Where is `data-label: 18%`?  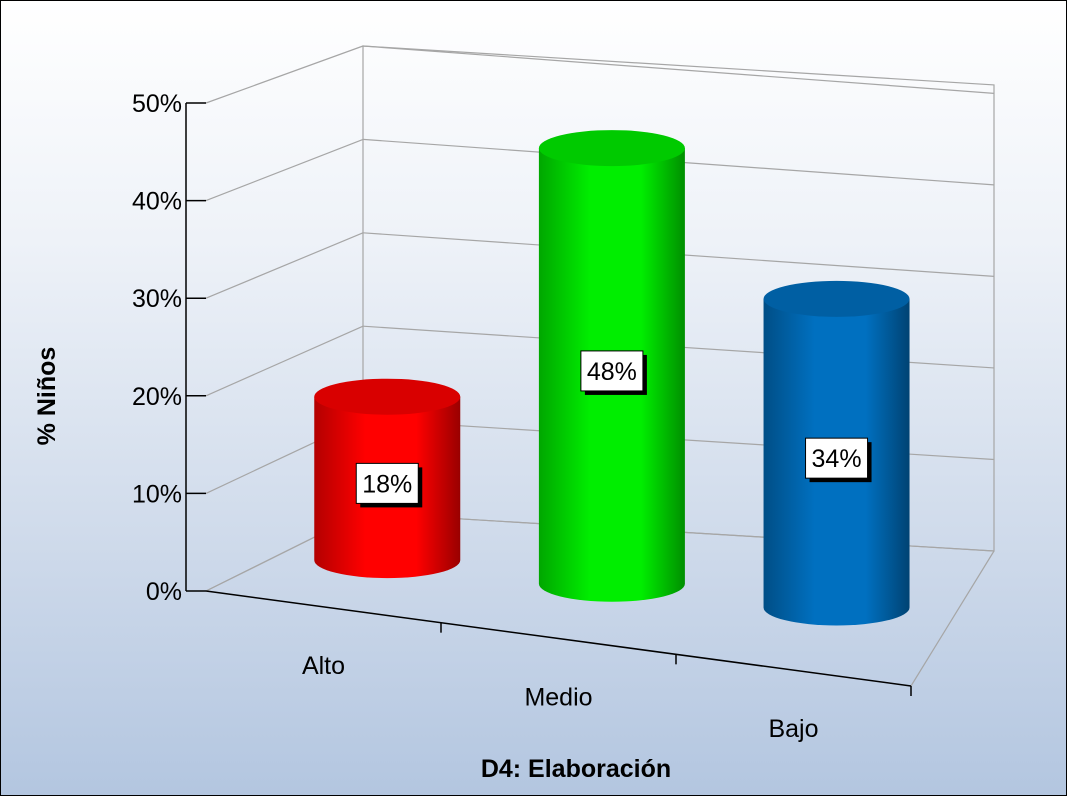 data-label: 18% is located at coordinates (387, 484).